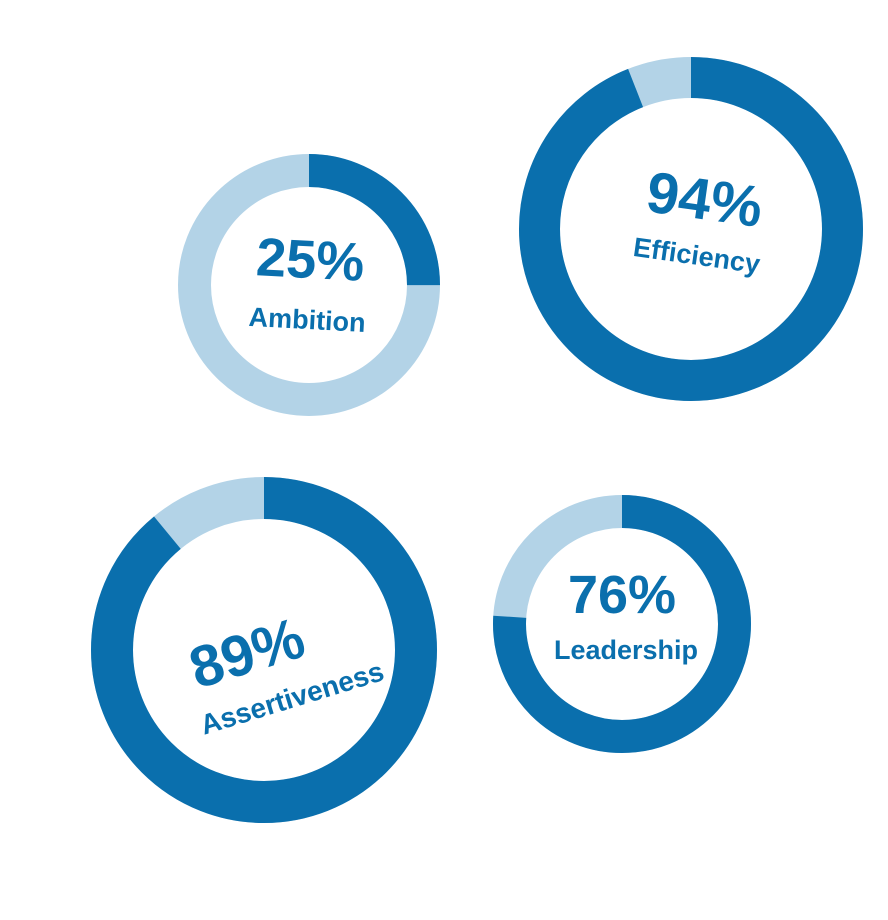 This screenshot has height=920, width=888. Describe the element at coordinates (705, 199) in the screenshot. I see `gauge-efficiency-value: 94%` at that location.